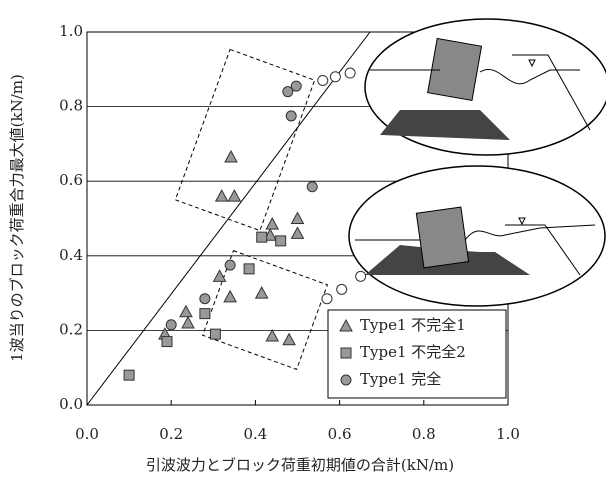  Describe the element at coordinates (340, 434) in the screenshot. I see `x-tick-label: 0.6` at that location.